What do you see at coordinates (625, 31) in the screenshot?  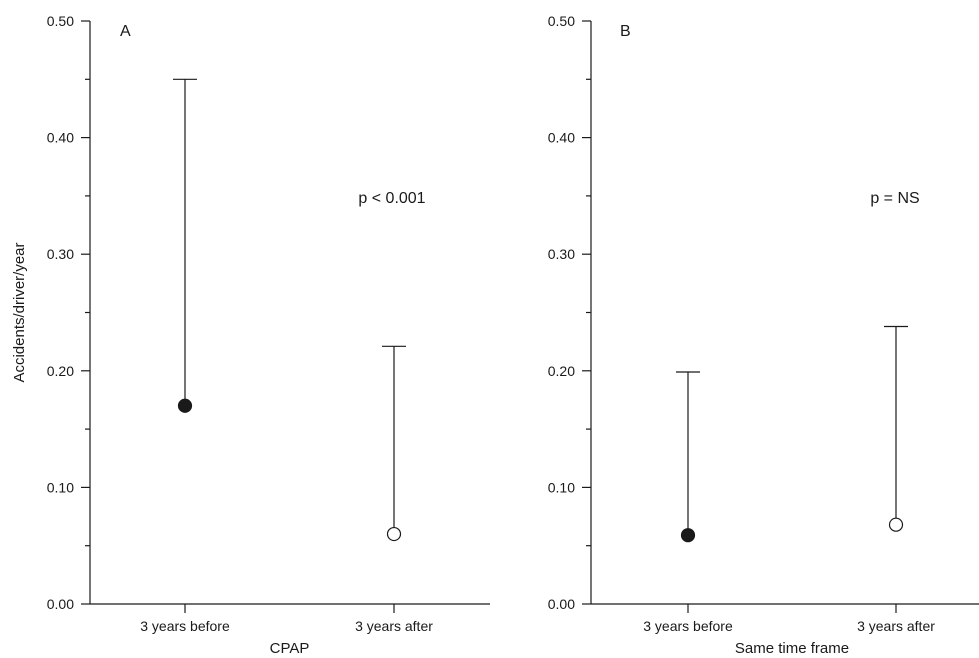 I see `panel-letter: B` at bounding box center [625, 31].